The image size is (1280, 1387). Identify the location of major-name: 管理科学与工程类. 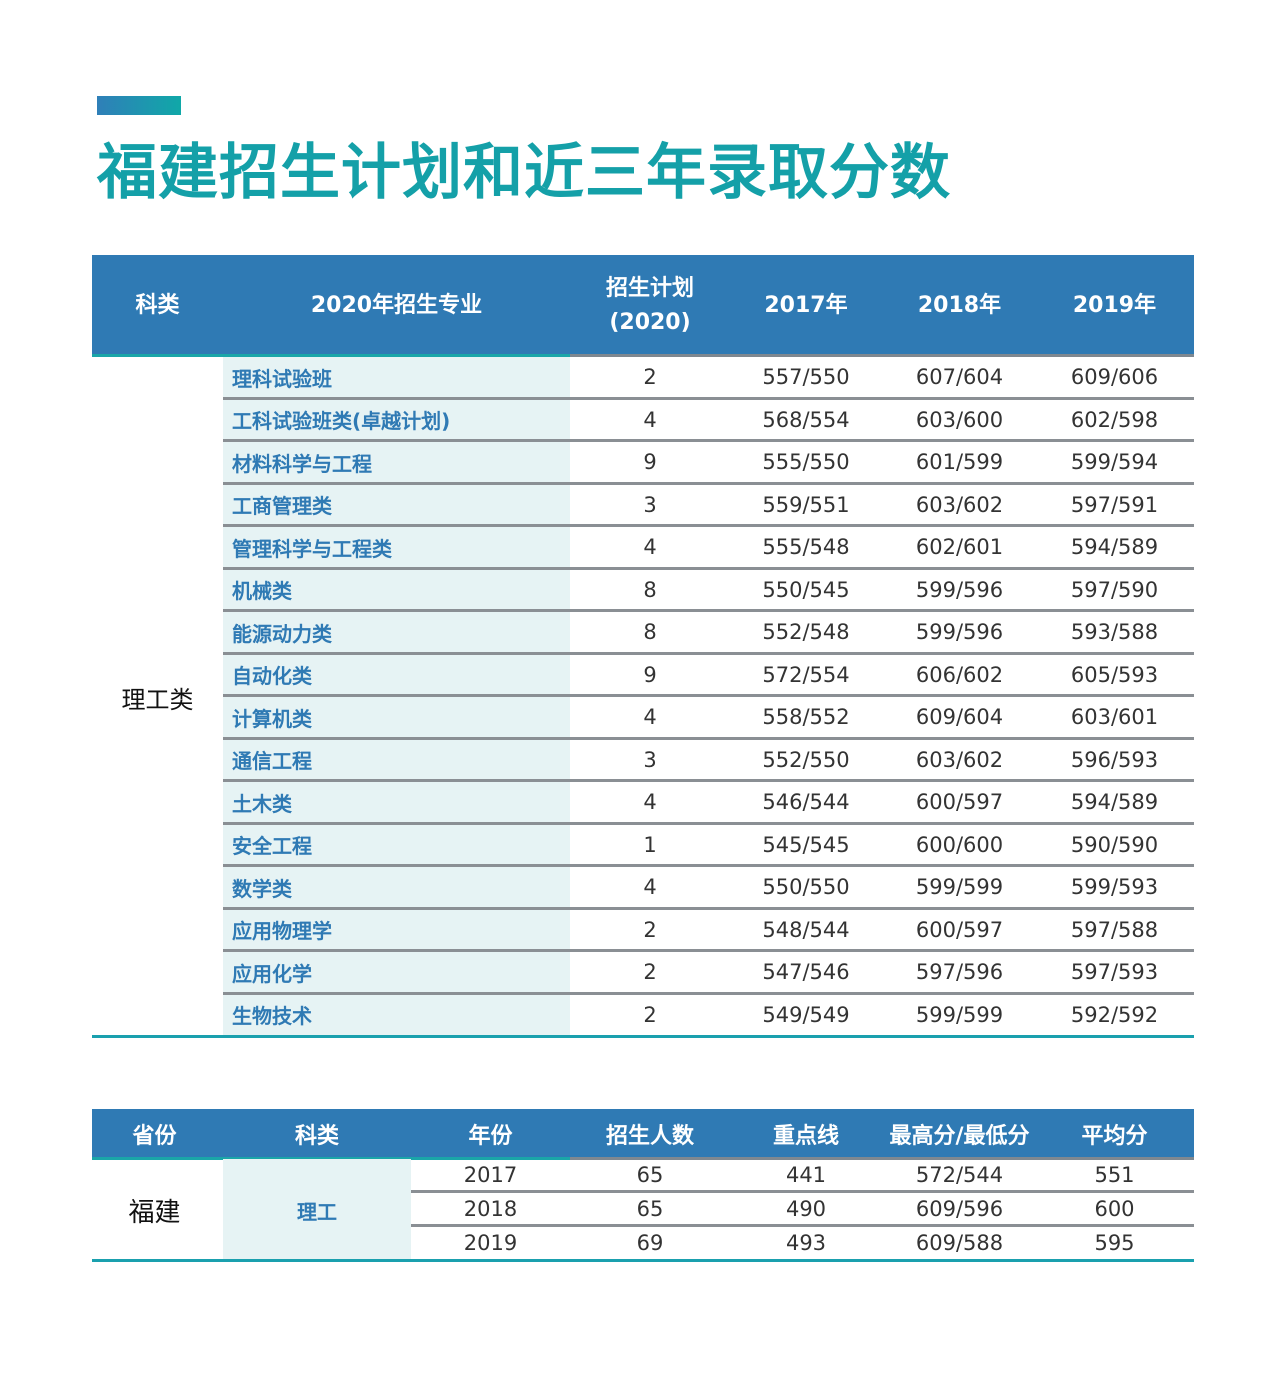
(312, 548).